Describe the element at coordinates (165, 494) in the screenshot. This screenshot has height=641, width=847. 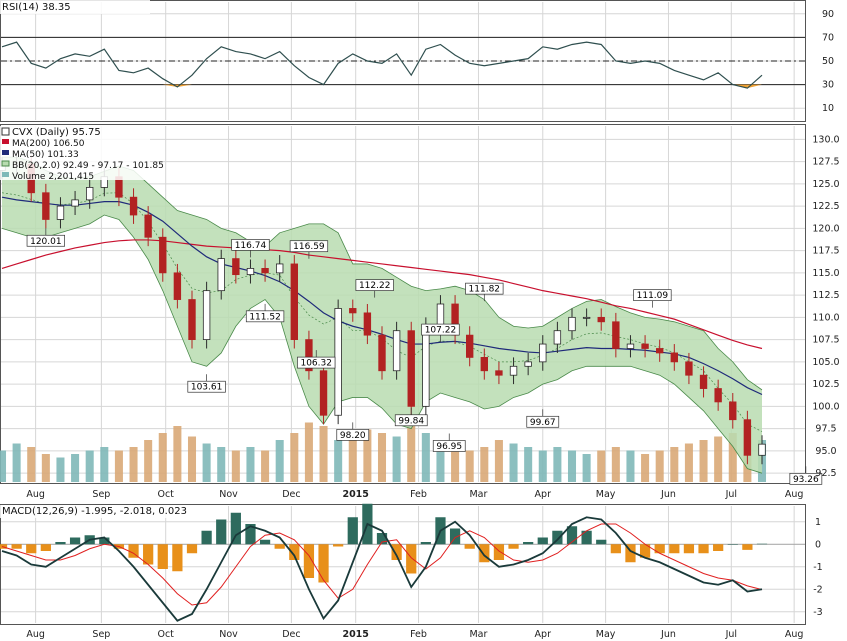
I see `price-xtick-label: Oct` at that location.